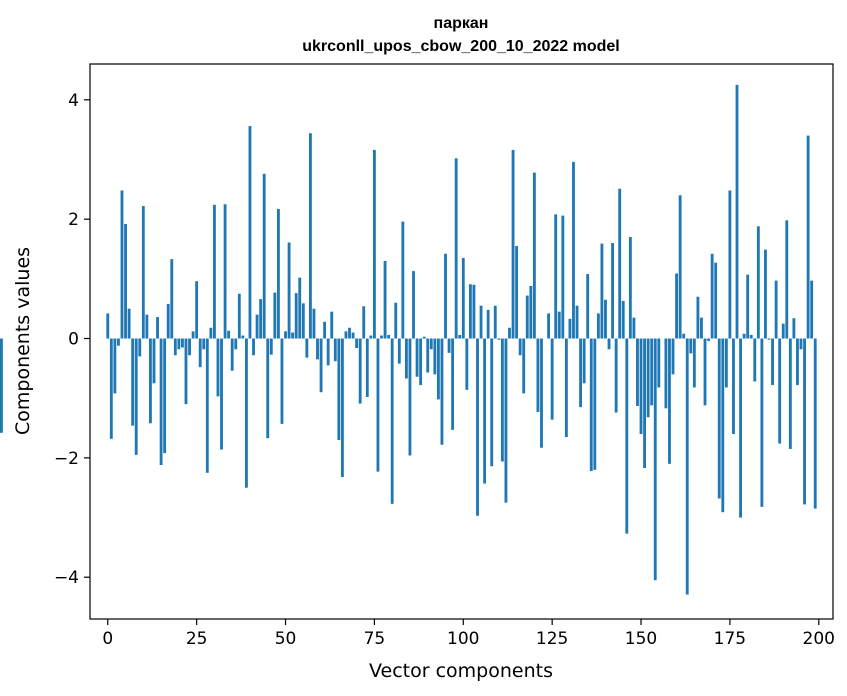  Describe the element at coordinates (73, 101) in the screenshot. I see `y-tick-label: 4` at that location.